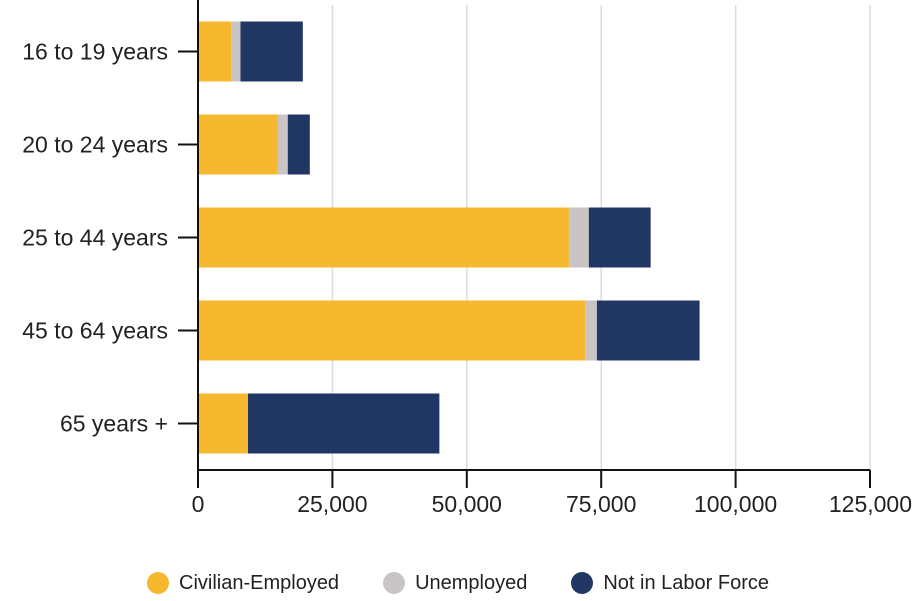 The image size is (916, 601). I want to click on legend-label: Unemployed, so click(471, 583).